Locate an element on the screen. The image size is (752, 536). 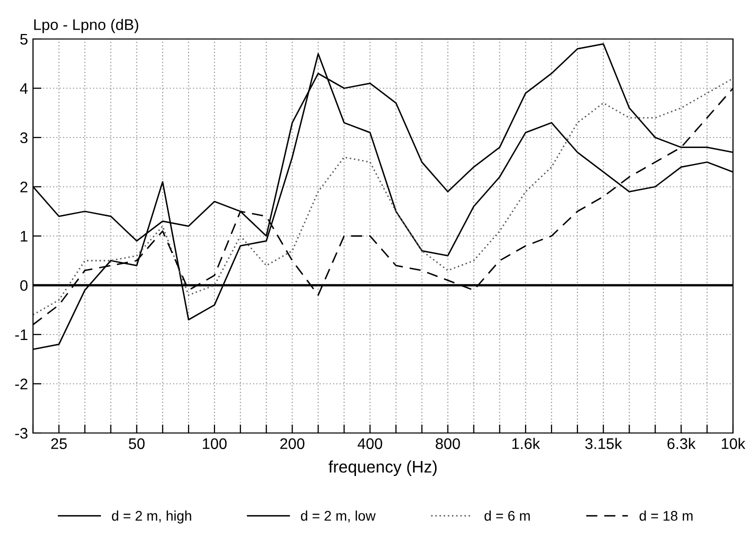
y-tick-label: 5 is located at coordinates (24, 39).